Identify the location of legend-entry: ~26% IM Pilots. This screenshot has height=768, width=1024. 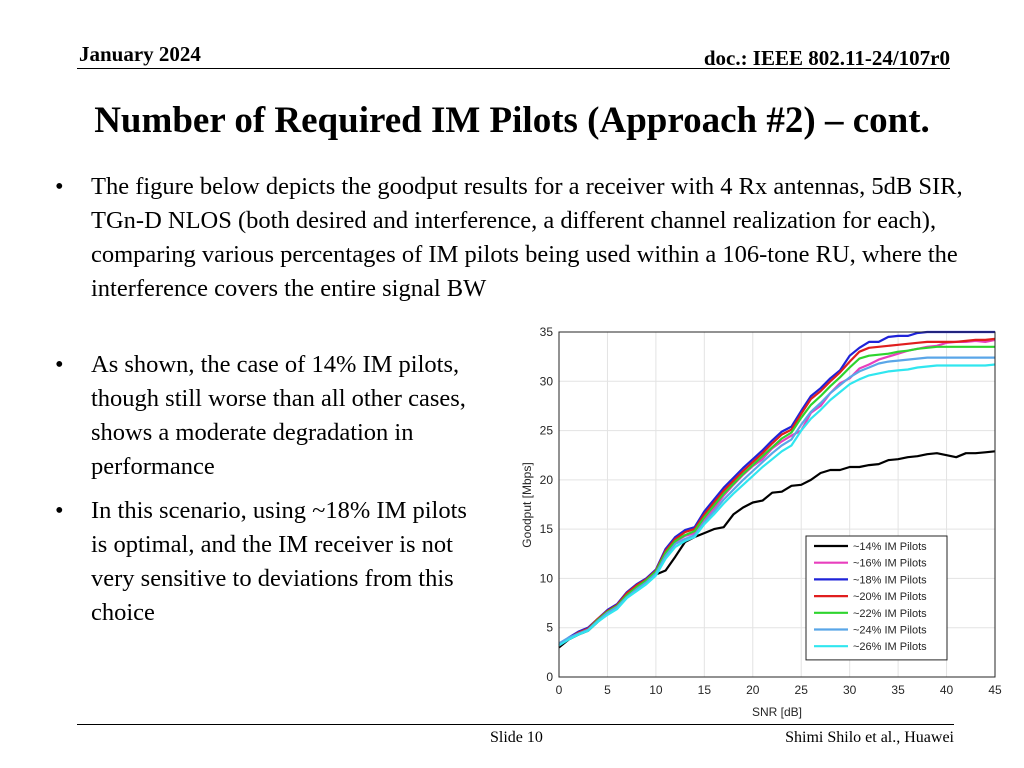
(890, 647).